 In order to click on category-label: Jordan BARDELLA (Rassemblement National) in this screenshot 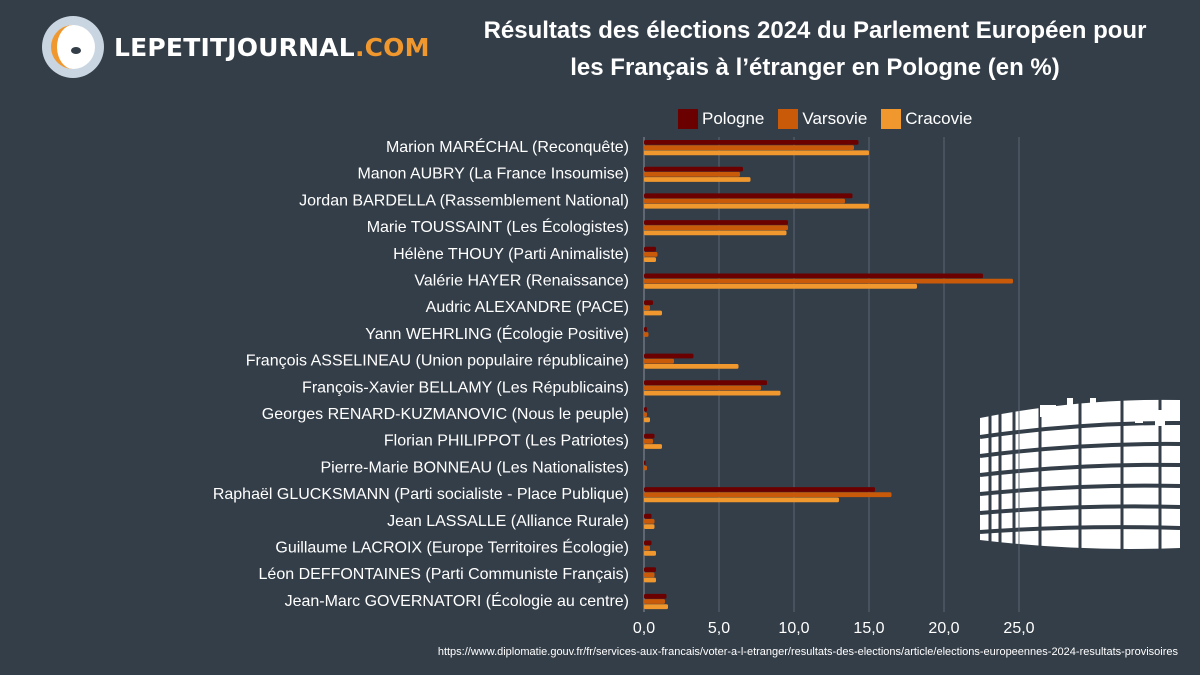, I will do `click(464, 200)`.